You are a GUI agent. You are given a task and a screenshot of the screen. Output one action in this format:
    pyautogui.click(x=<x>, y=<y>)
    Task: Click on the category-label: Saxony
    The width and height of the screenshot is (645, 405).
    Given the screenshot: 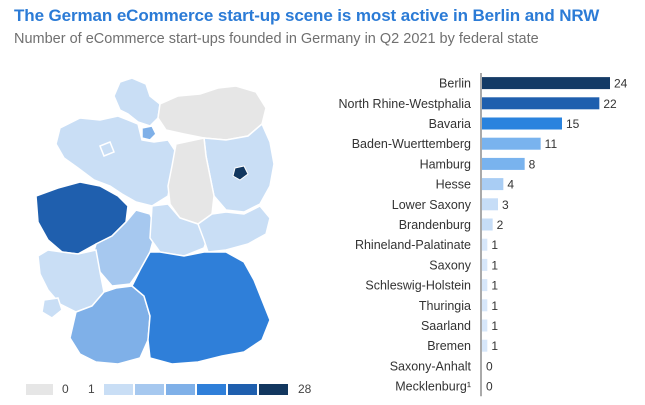 What is the action you would take?
    pyautogui.click(x=450, y=265)
    